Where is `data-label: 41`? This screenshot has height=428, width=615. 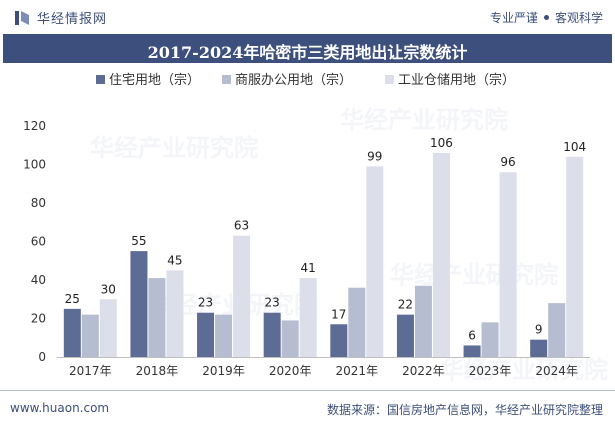
data-label: 41 is located at coordinates (308, 268).